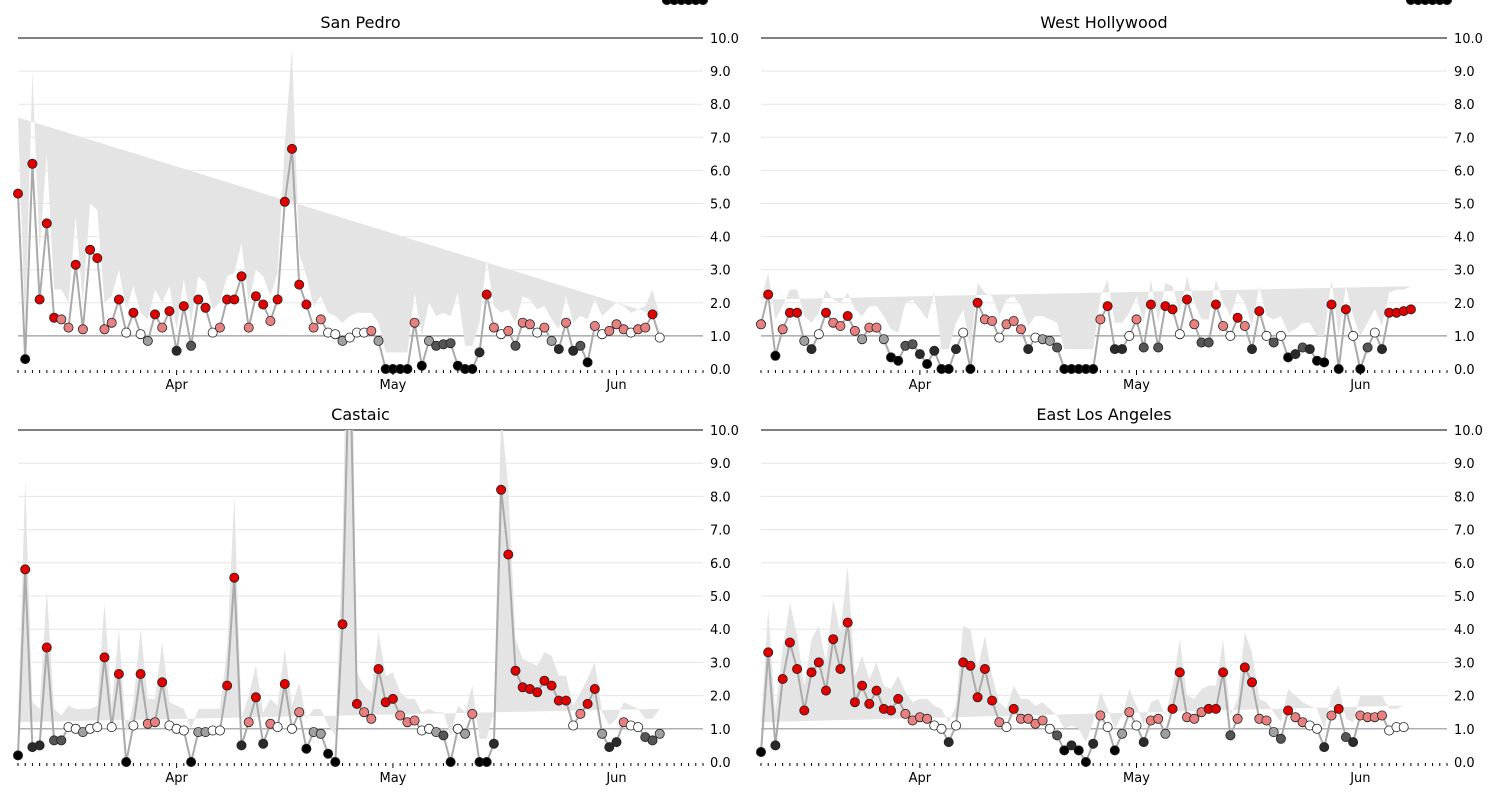  Describe the element at coordinates (615, 778) in the screenshot. I see `x-tick-label: Jun` at that location.